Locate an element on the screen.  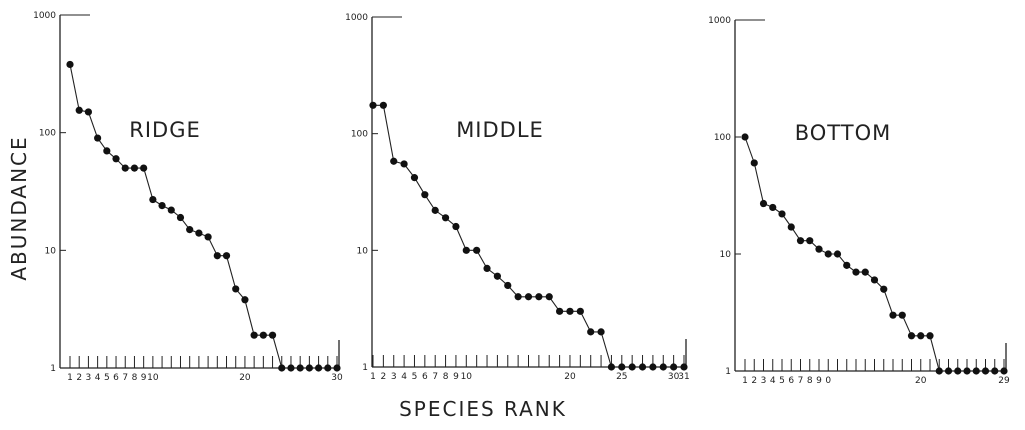
x-tick-label: 8 is located at coordinates (446, 377).